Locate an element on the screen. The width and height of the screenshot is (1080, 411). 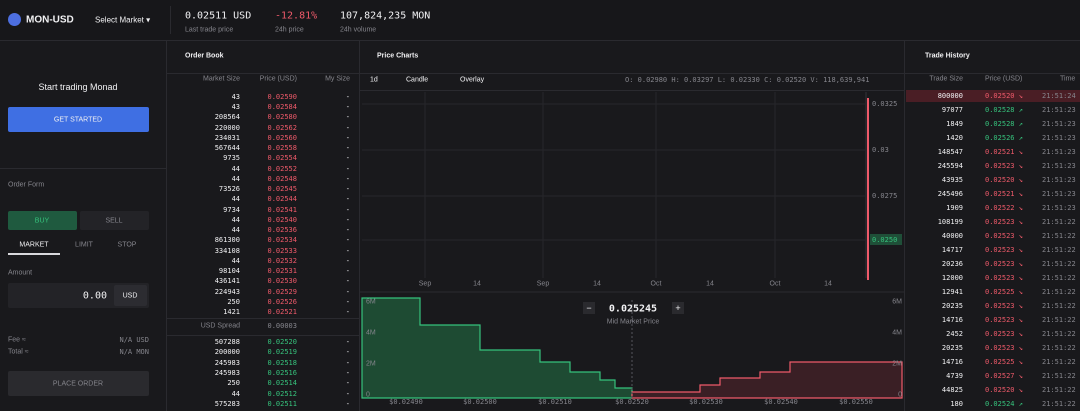
x-axis-label: $0.02550 is located at coordinates (856, 402).